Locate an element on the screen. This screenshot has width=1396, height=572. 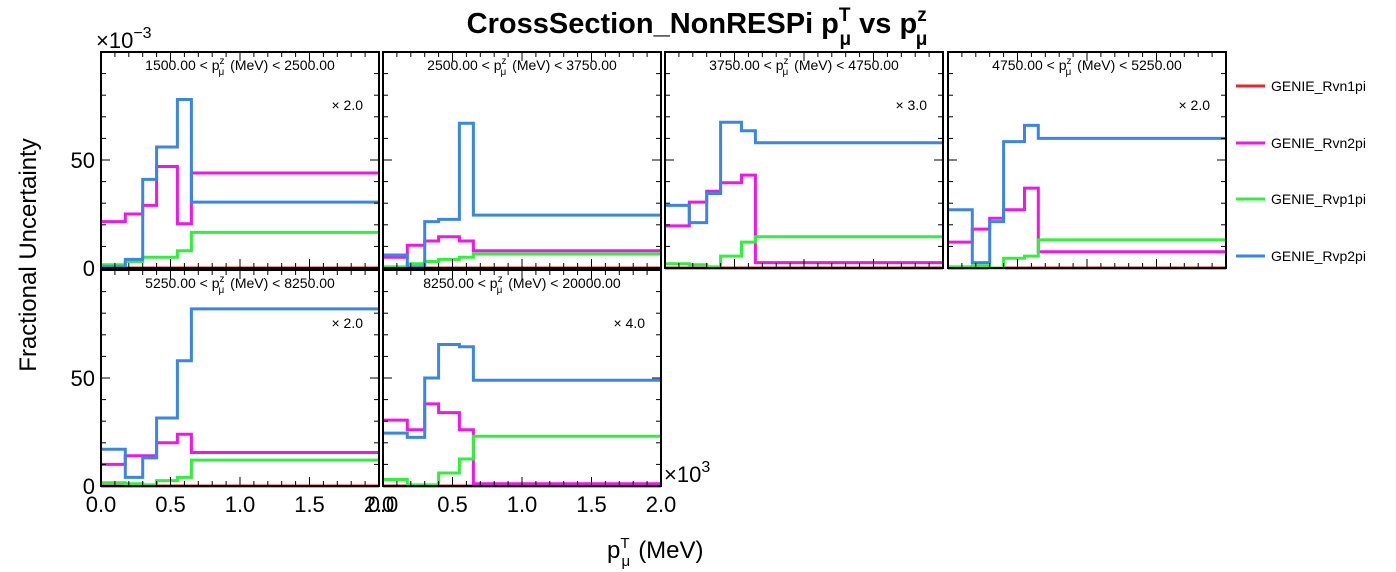
panel-bin-label: 8250.00 < pz μ (MeV) < 20000.00 is located at coordinates (522, 285).